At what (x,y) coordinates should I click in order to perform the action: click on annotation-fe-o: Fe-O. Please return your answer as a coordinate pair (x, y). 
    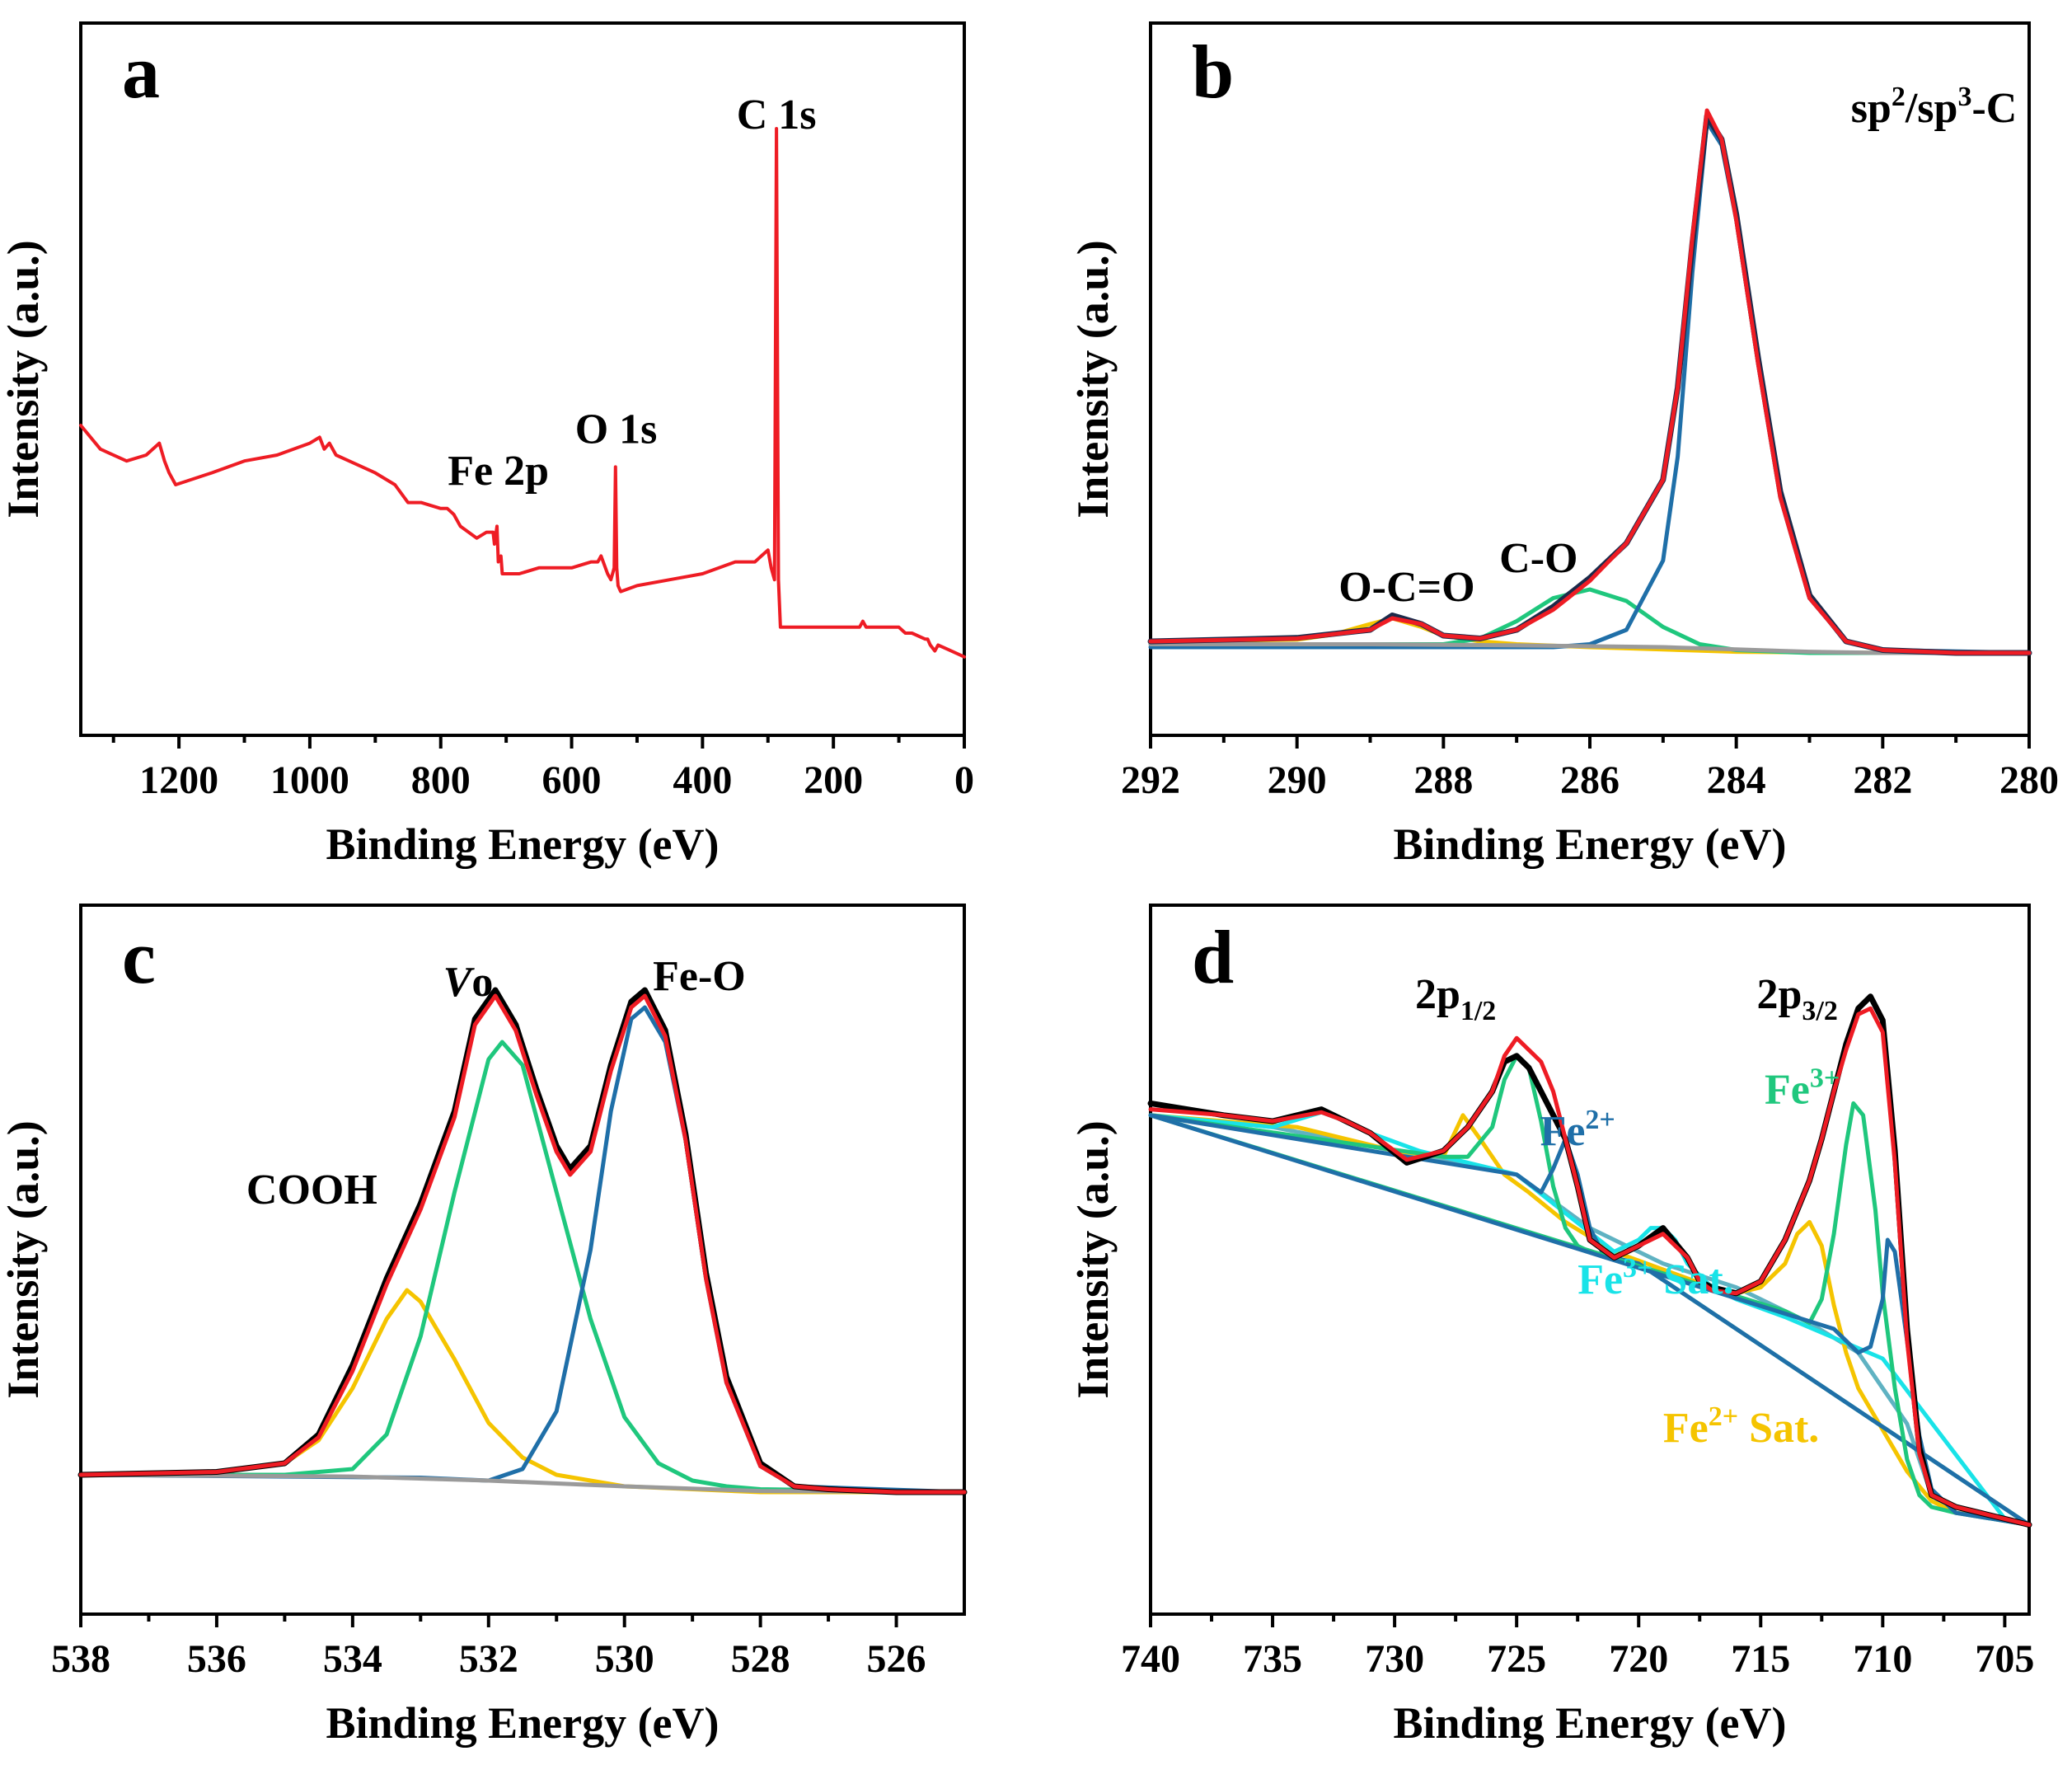
    Looking at the image, I should click on (699, 977).